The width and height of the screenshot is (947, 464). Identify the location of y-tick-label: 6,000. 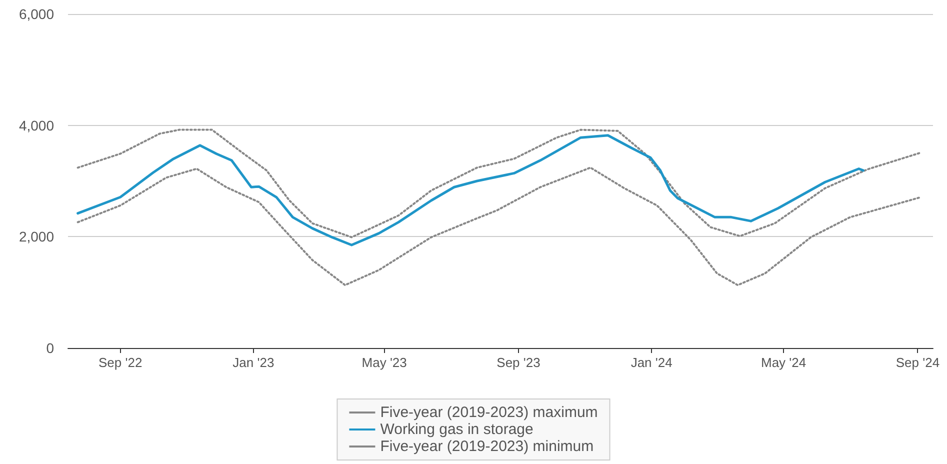
(36, 14).